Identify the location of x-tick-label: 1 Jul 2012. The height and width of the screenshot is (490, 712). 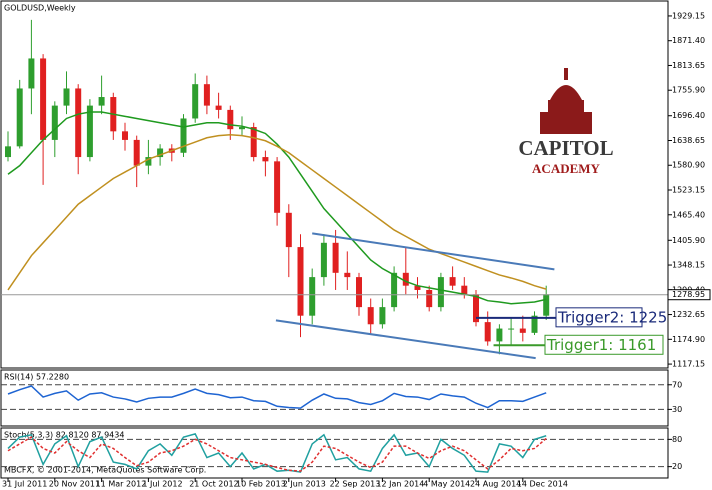
(162, 484).